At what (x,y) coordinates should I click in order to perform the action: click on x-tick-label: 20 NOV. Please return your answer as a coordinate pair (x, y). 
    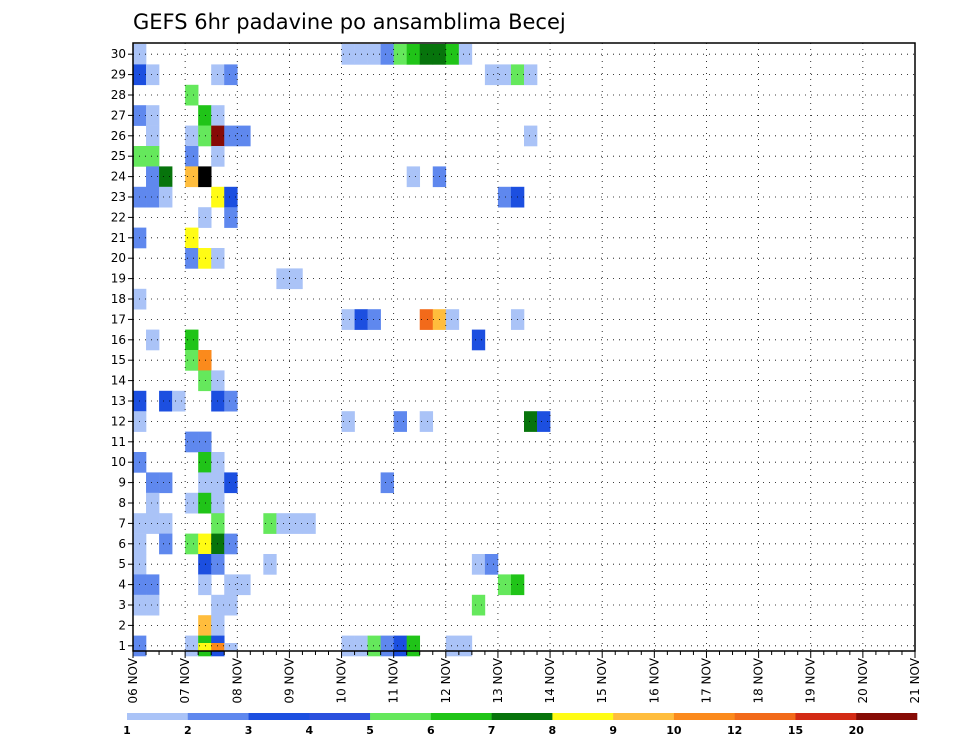
    Looking at the image, I should click on (863, 680).